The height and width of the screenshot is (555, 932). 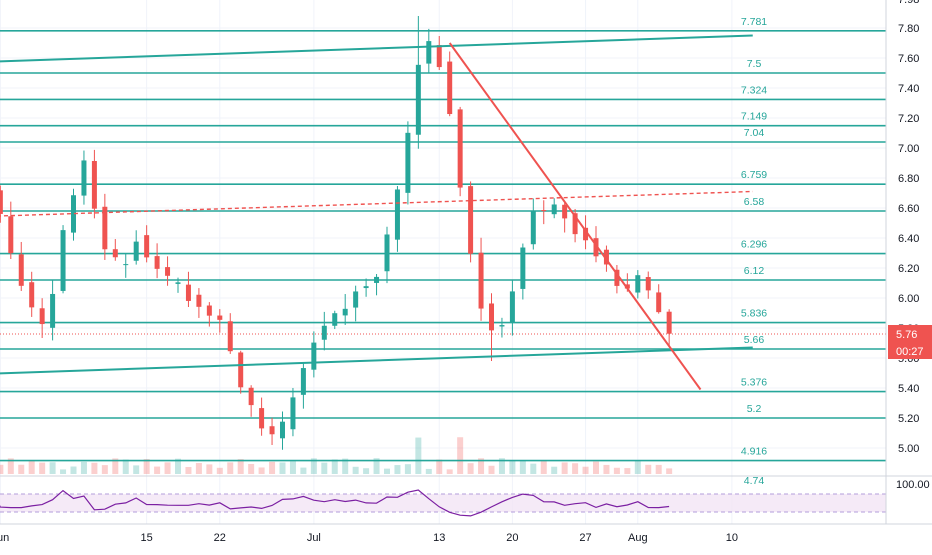 What do you see at coordinates (908, 59) in the screenshot?
I see `y-tick-label: 7.60` at bounding box center [908, 59].